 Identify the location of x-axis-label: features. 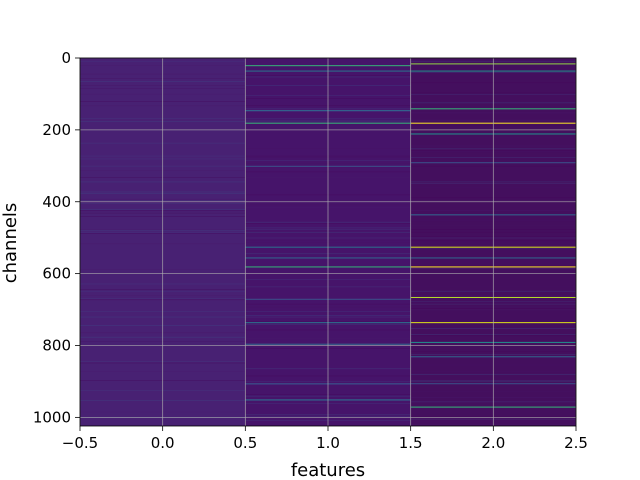
(328, 470).